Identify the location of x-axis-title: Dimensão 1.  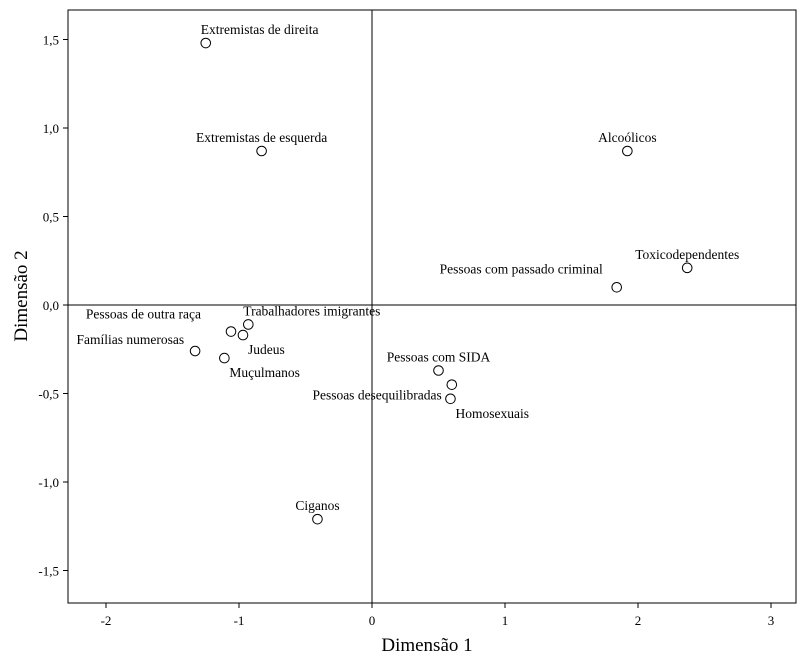
(426, 645).